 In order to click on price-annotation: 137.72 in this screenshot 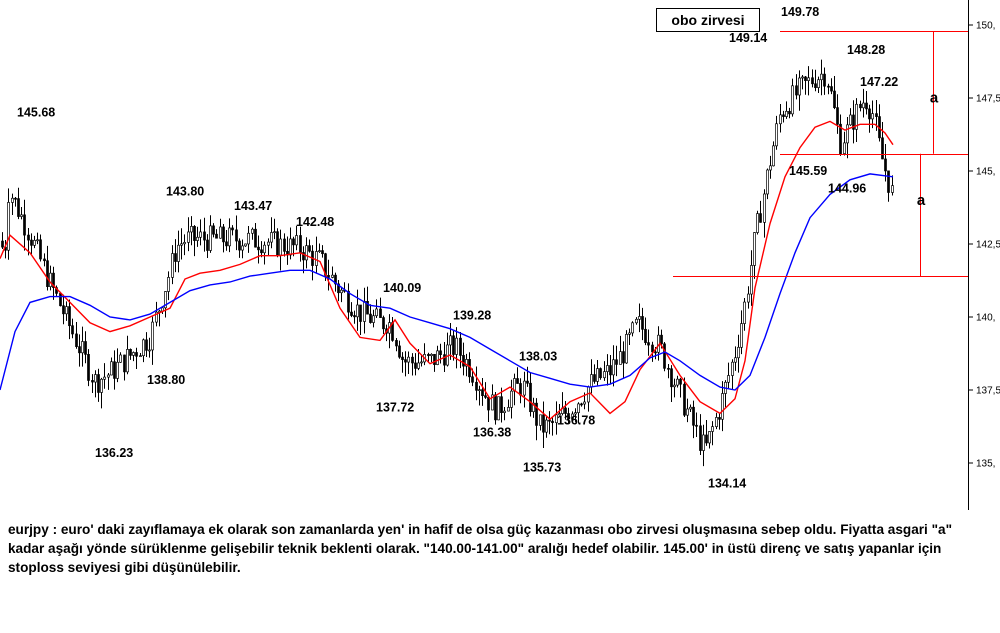, I will do `click(395, 408)`.